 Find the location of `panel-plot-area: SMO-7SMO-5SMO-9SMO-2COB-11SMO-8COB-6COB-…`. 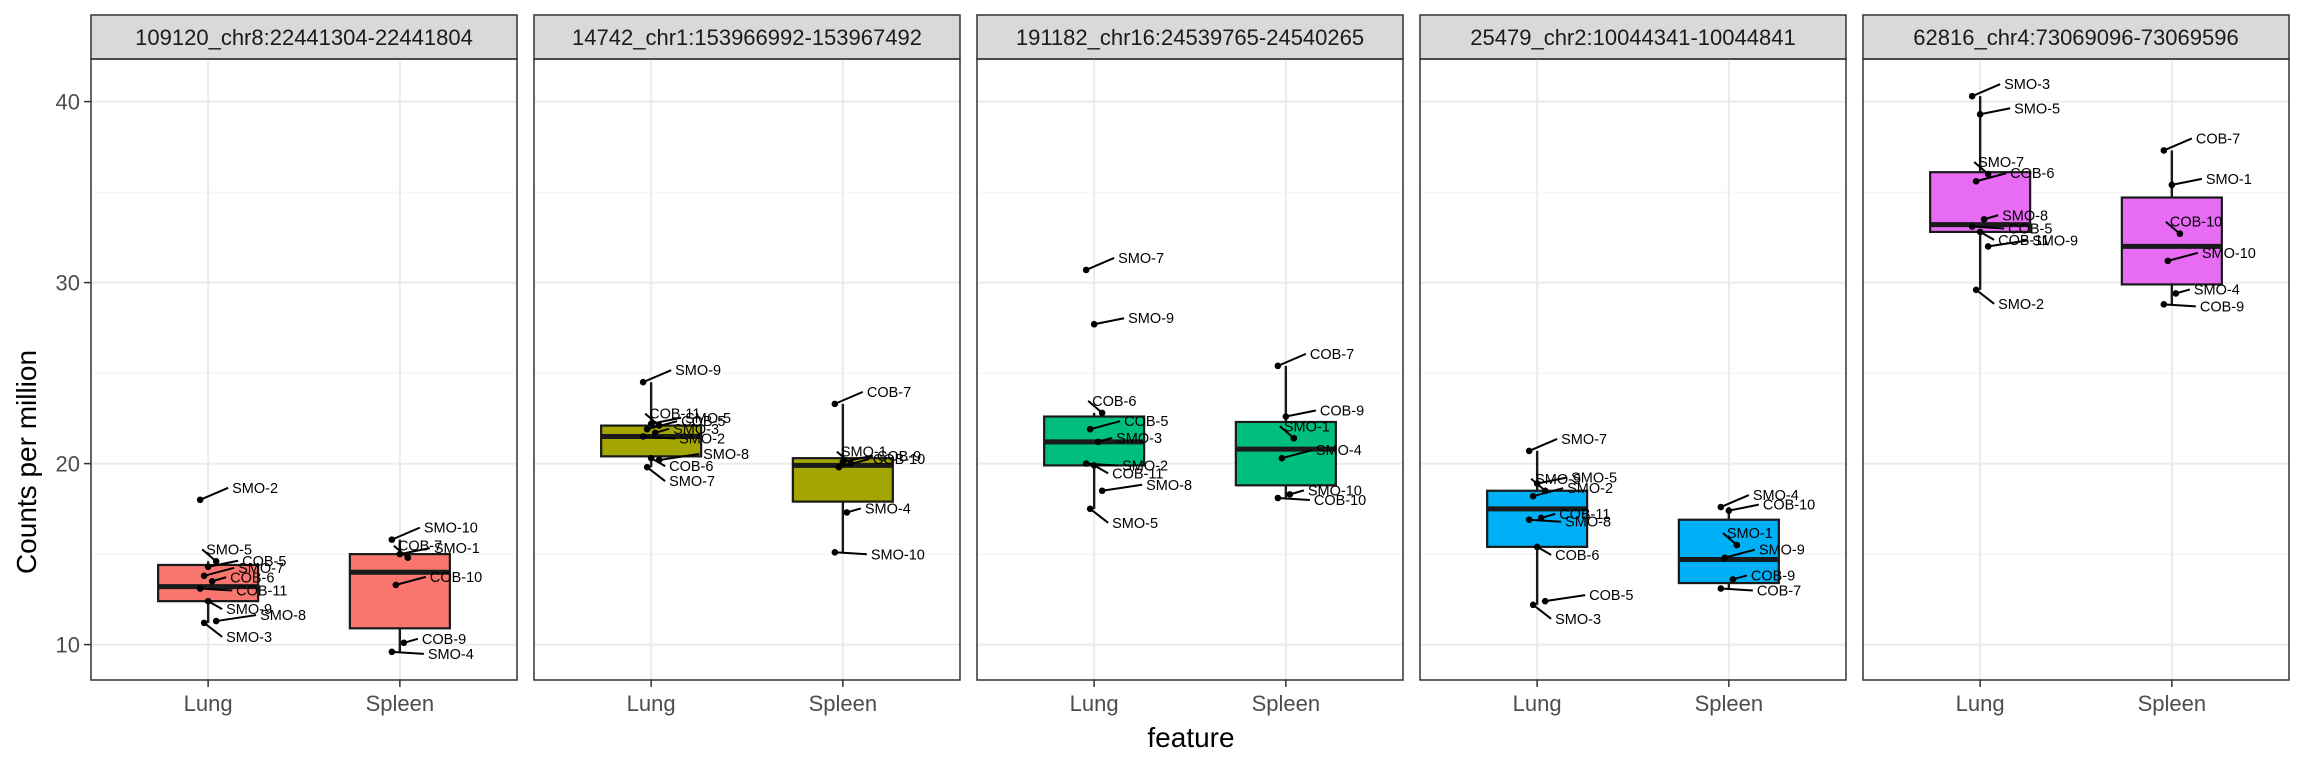

panel-plot-area: SMO-7SMO-5SMO-9SMO-2COB-11SMO-8COB-6COB-… is located at coordinates (1633, 369).